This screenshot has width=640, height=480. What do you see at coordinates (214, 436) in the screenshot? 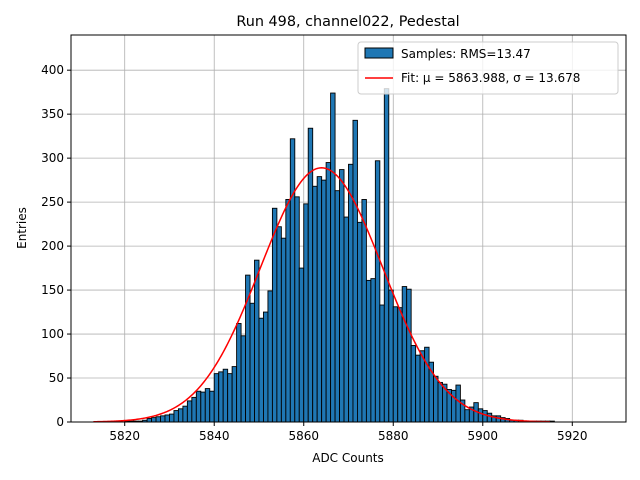
I see `x-tick-label: 5840` at bounding box center [214, 436].